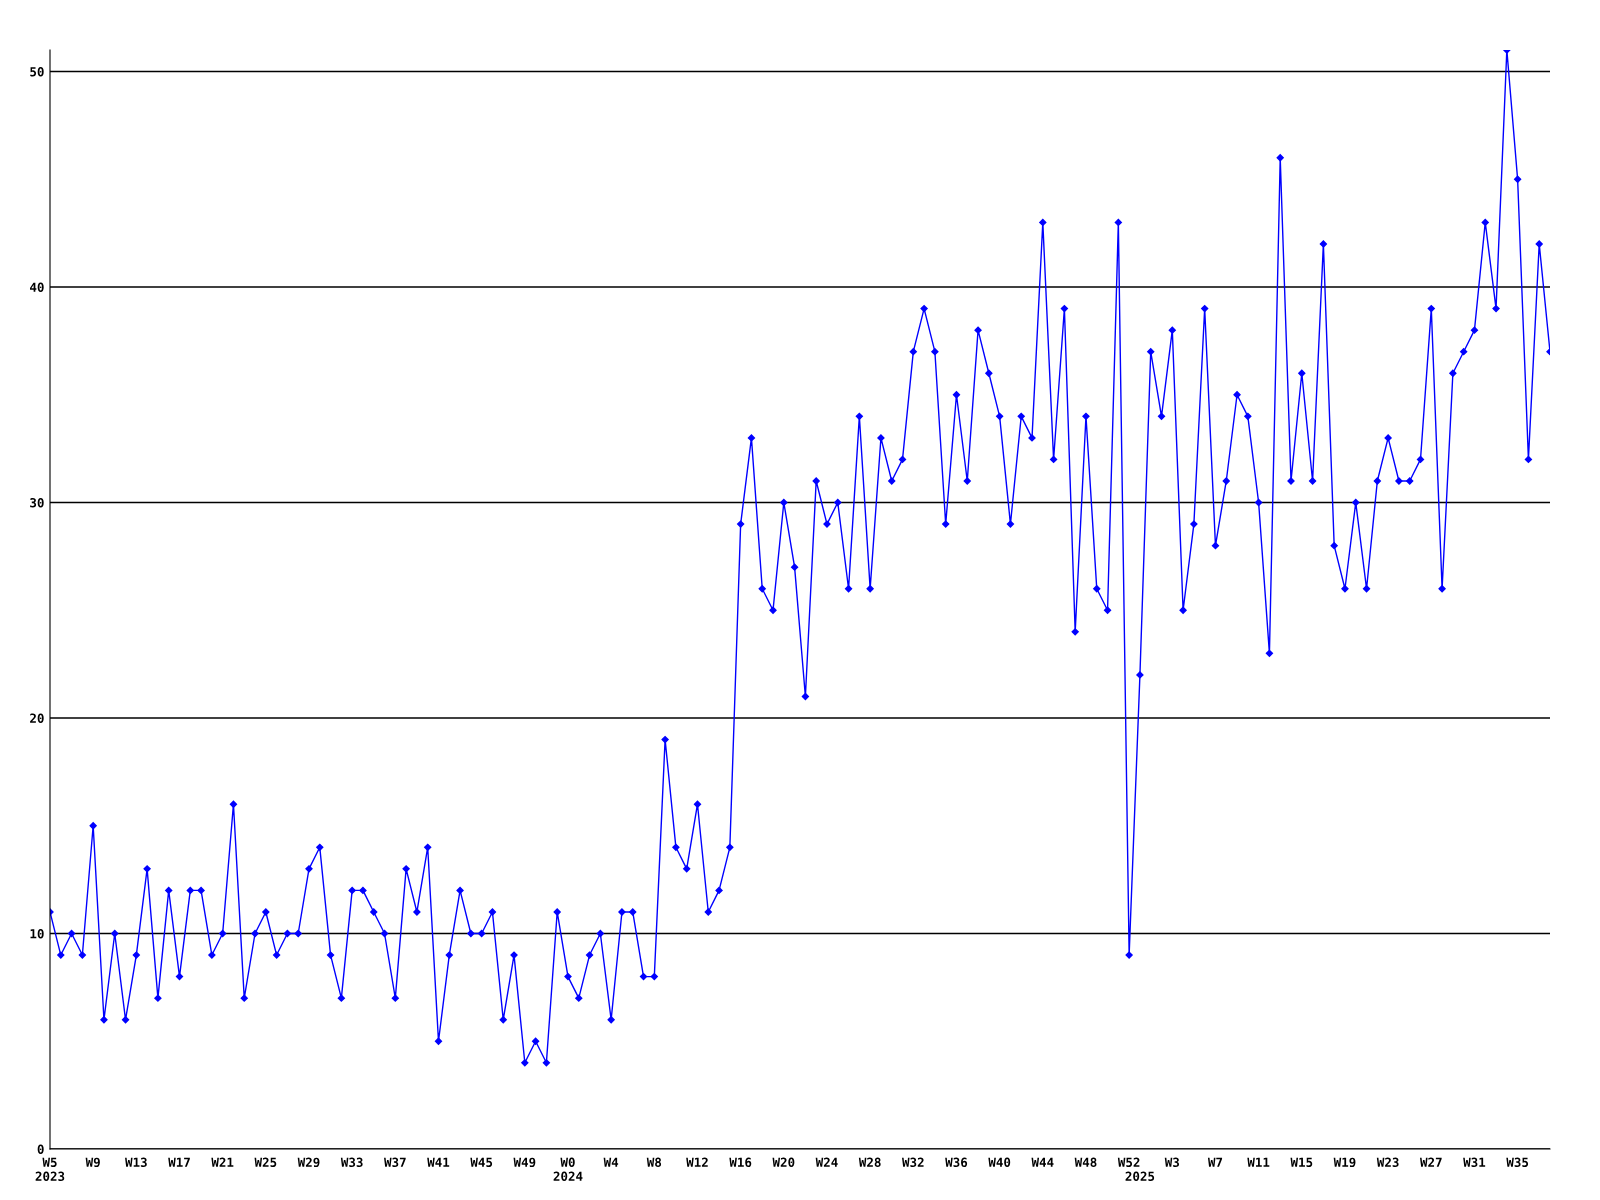 Image resolution: width=1600 pixels, height=1200 pixels. Describe the element at coordinates (826, 1162) in the screenshot. I see `x-tick-label: W24` at that location.